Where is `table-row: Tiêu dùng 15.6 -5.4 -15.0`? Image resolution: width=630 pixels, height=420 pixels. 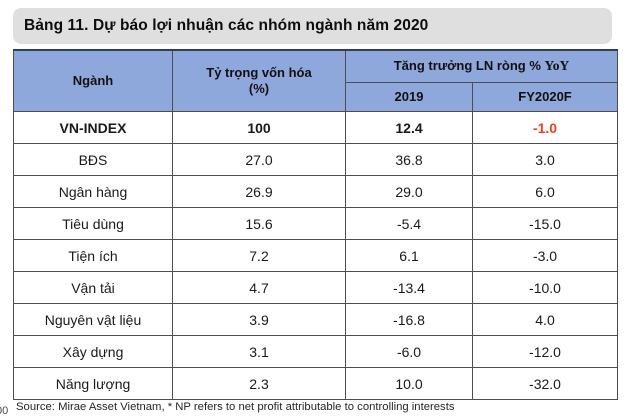
table-row: Tiêu dùng 15.6 -5.4 -15.0 is located at coordinates (316, 223).